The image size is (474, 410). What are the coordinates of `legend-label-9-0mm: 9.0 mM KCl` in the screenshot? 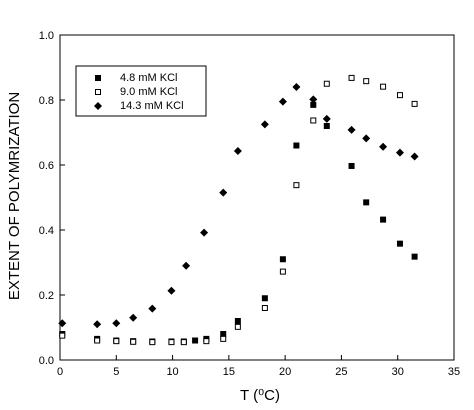 It's located at (148, 92).